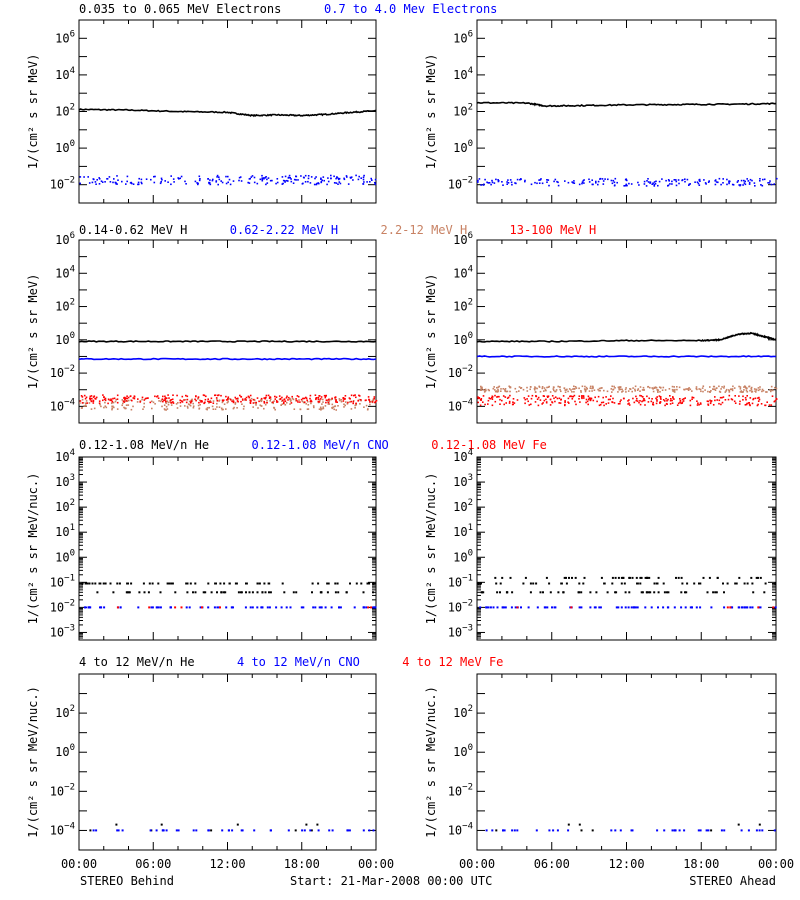 This screenshot has height=900, width=800. What do you see at coordinates (460, 581) in the screenshot?
I see `y-tick-label: 10−1` at bounding box center [460, 581].